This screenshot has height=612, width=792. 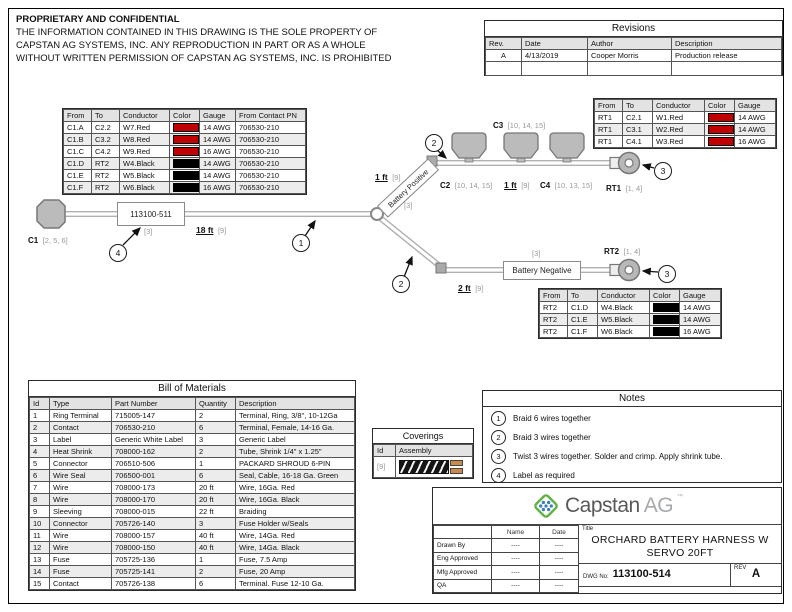 What do you see at coordinates (423, 450) in the screenshot?
I see `header-row: Id Assembly` at bounding box center [423, 450].